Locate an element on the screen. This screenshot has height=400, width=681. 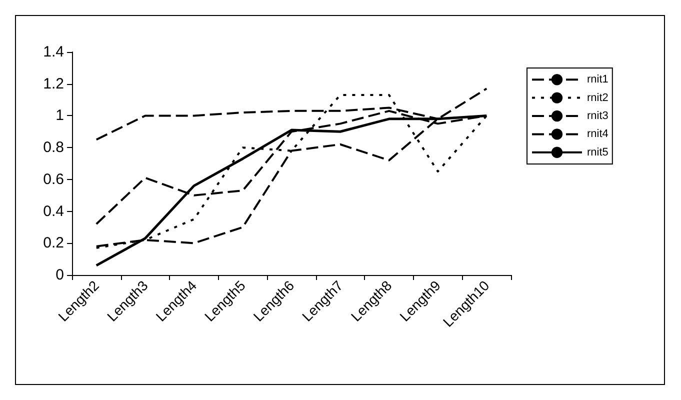
y-tick-label: 1.4 is located at coordinates (53, 52).